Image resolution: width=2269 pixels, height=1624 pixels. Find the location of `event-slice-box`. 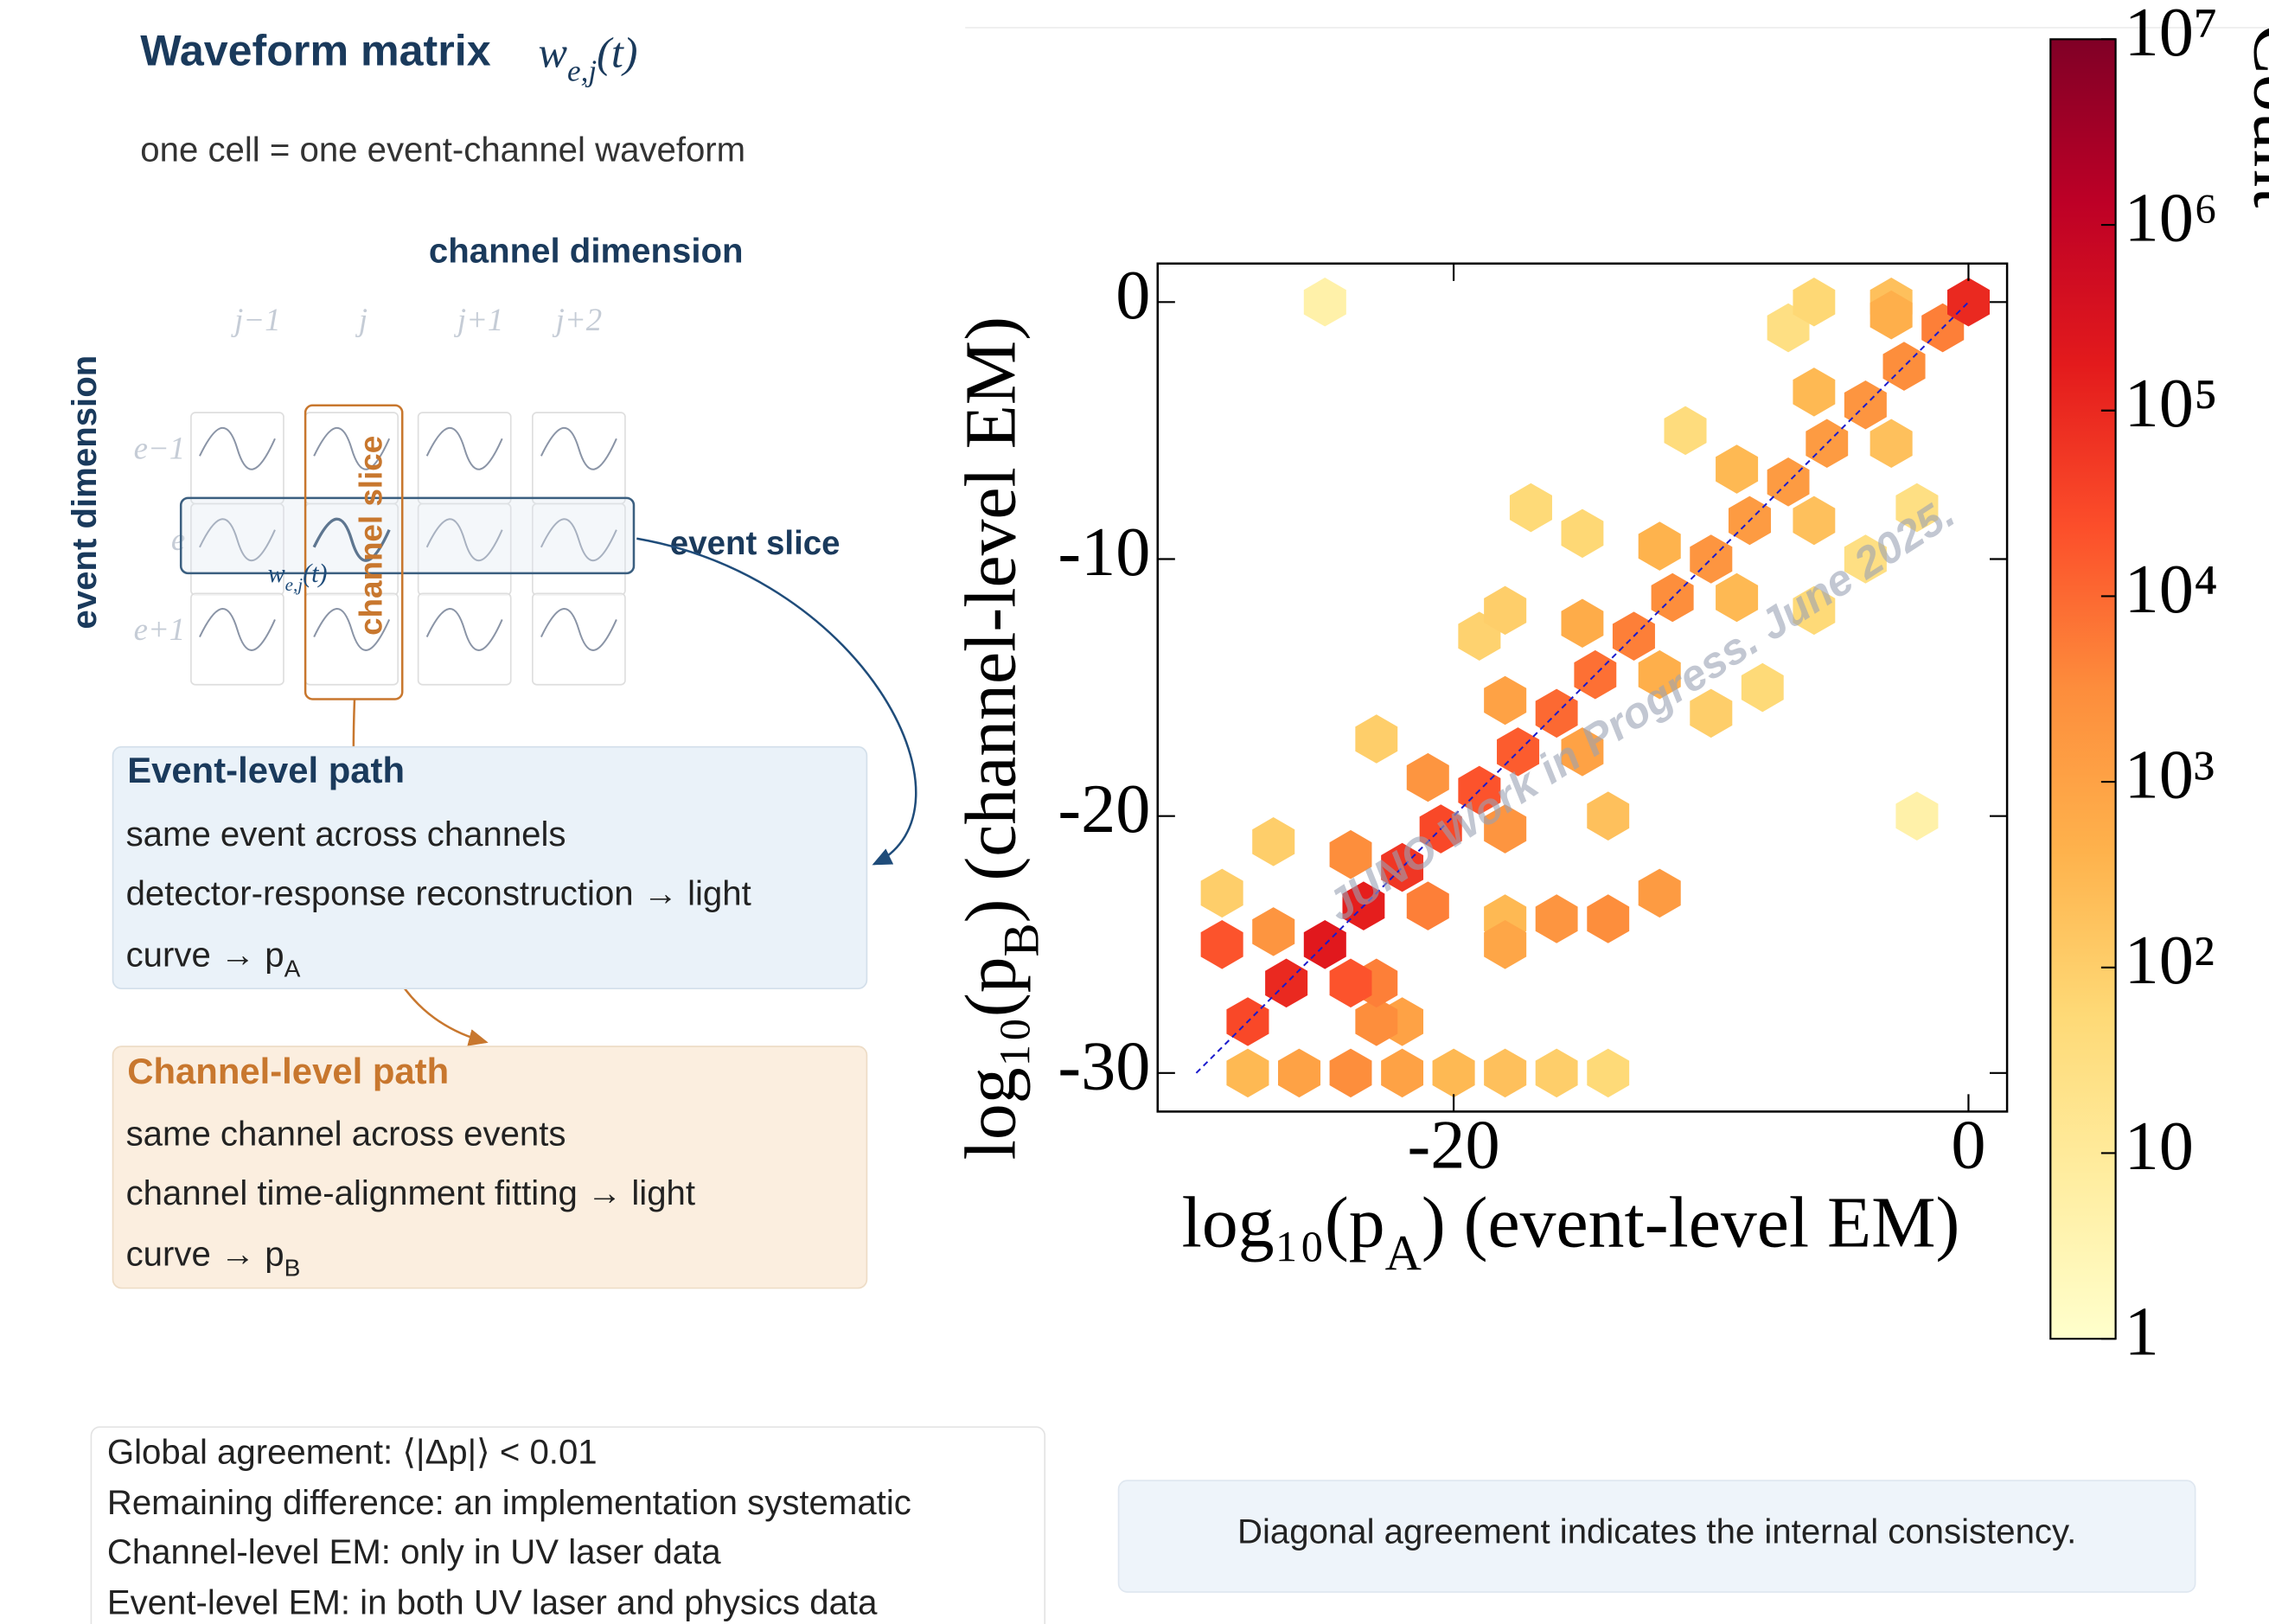

event-slice-box is located at coordinates (408, 535).